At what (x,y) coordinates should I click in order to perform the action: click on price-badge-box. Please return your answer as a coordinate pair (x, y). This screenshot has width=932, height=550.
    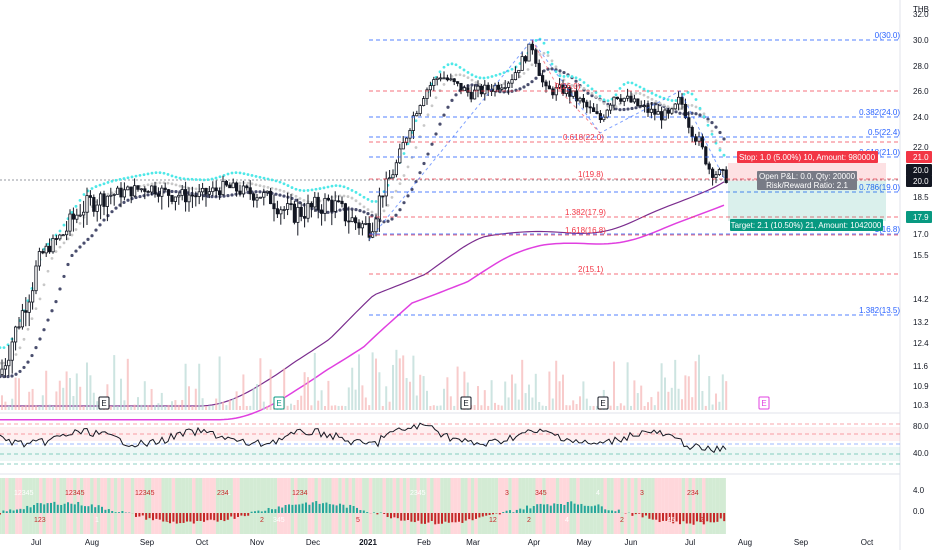
    Looking at the image, I should click on (919, 181).